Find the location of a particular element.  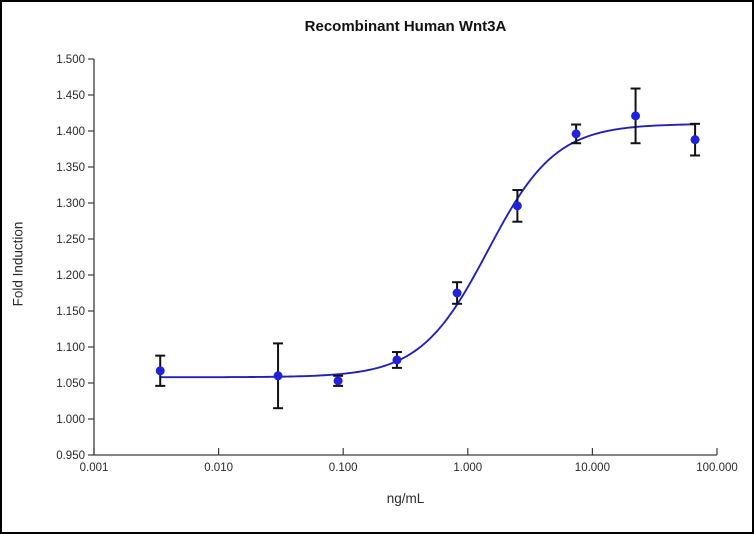

y-tick-label: 1.350 is located at coordinates (70, 168).